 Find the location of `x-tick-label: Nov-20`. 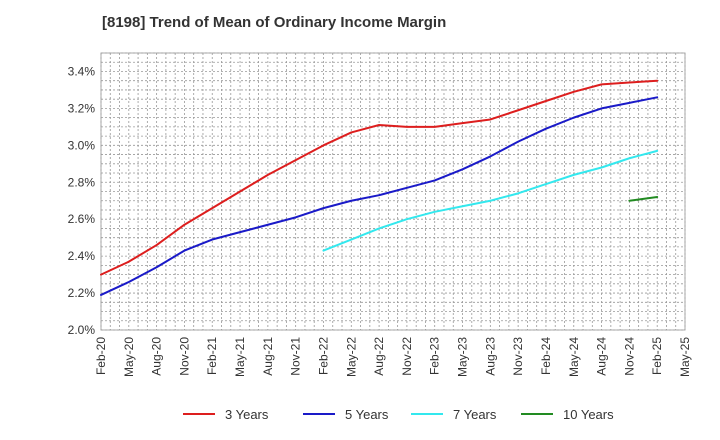

x-tick-label: Nov-20 is located at coordinates (184, 356).